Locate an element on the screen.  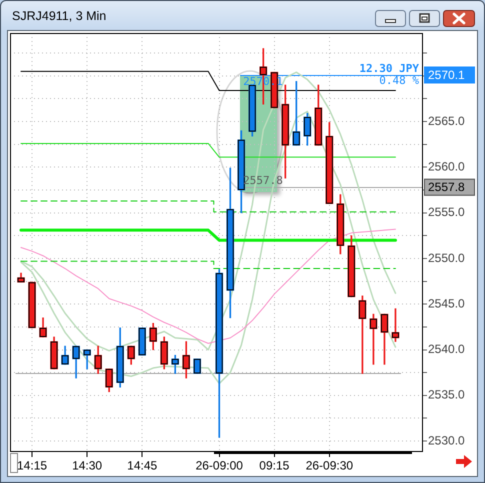
x-tick-label: 26-09:30 is located at coordinates (330, 465).